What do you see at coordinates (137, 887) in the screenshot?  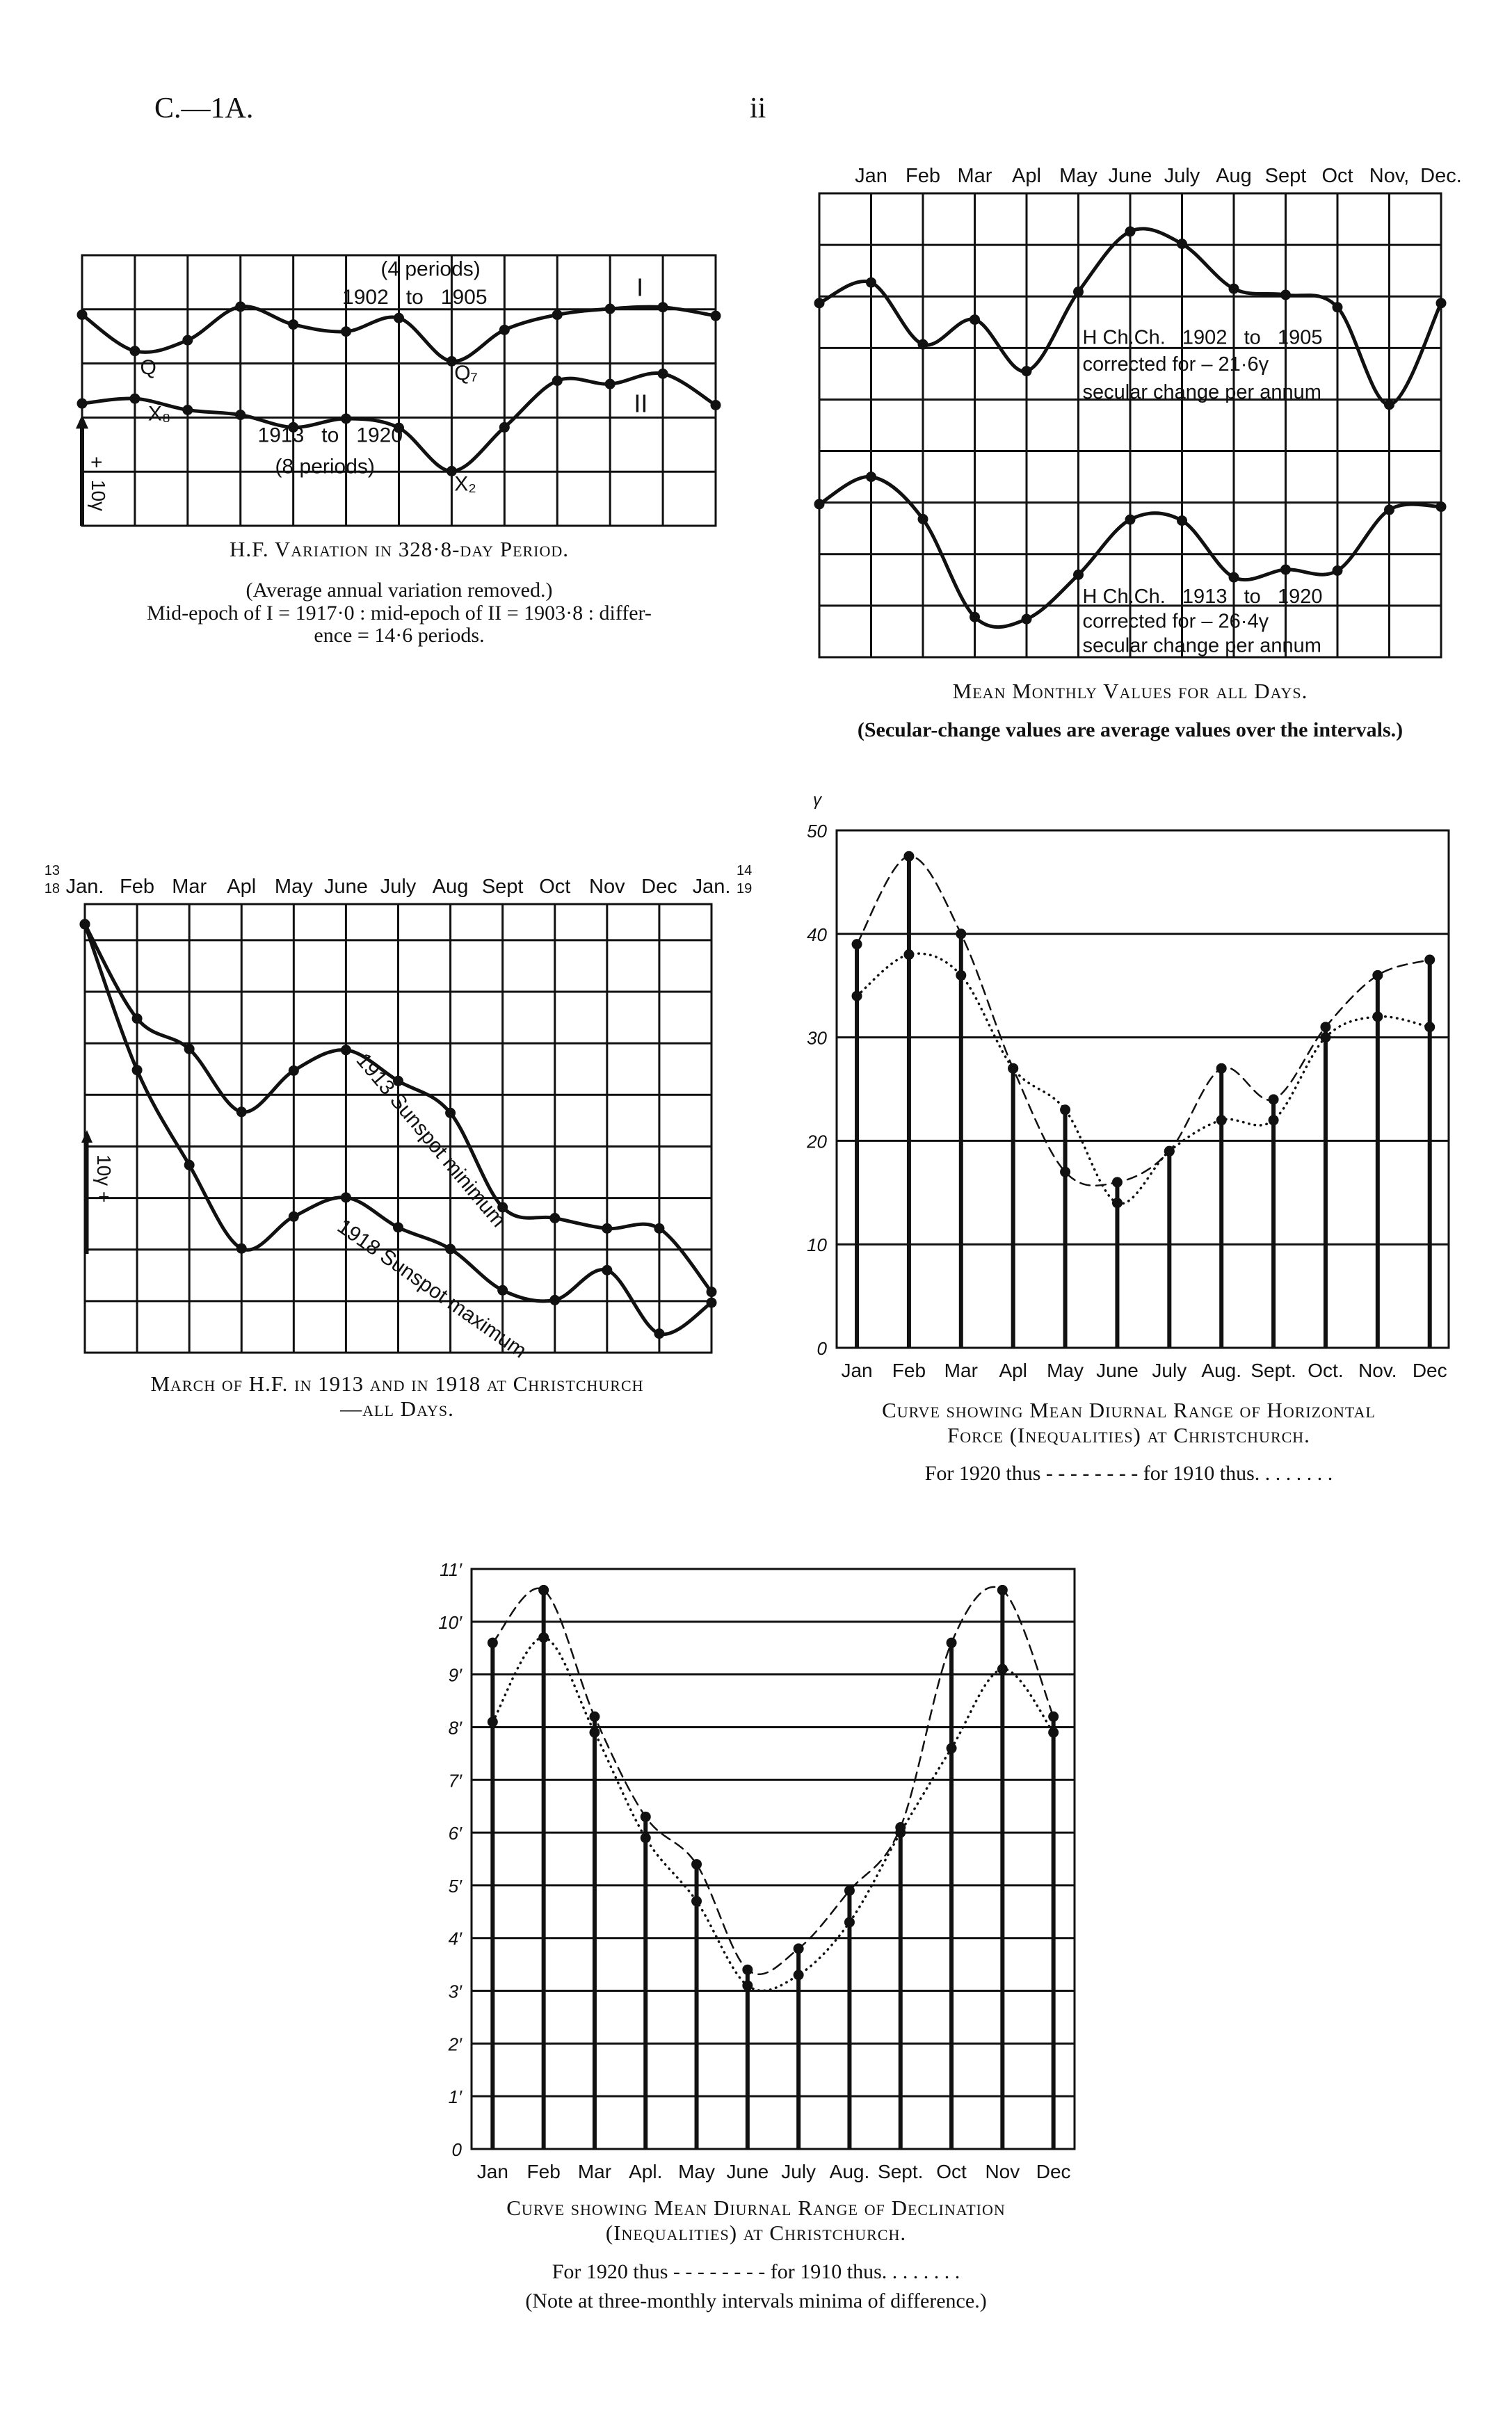 I see `month-label: Feb` at bounding box center [137, 887].